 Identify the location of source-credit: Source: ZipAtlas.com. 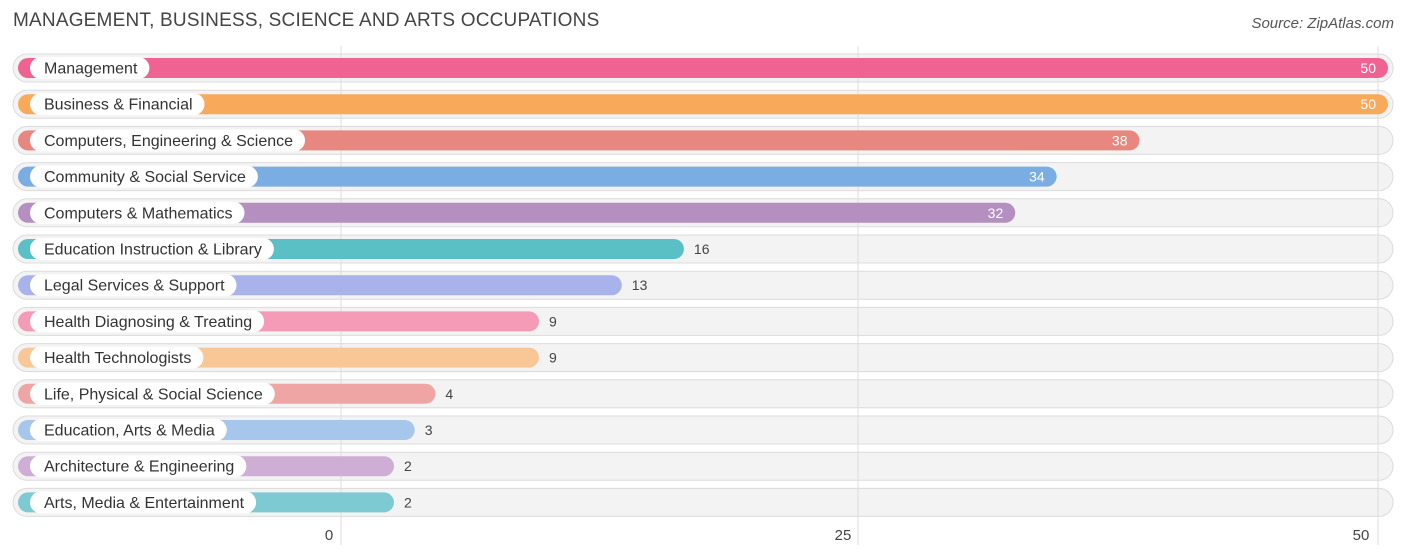
(1322, 23).